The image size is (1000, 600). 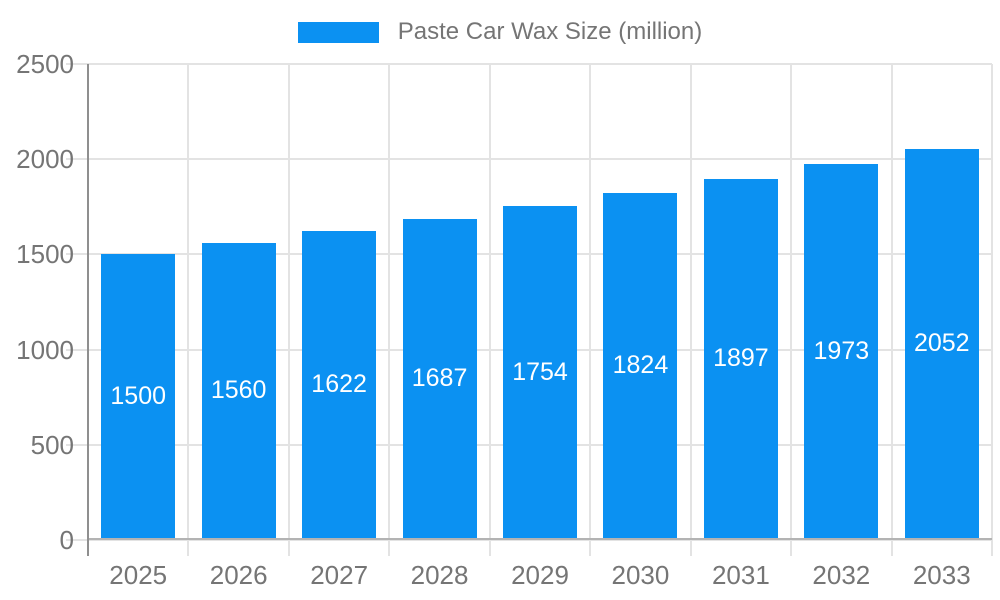 What do you see at coordinates (540, 575) in the screenshot?
I see `x-tick-label: 2029` at bounding box center [540, 575].